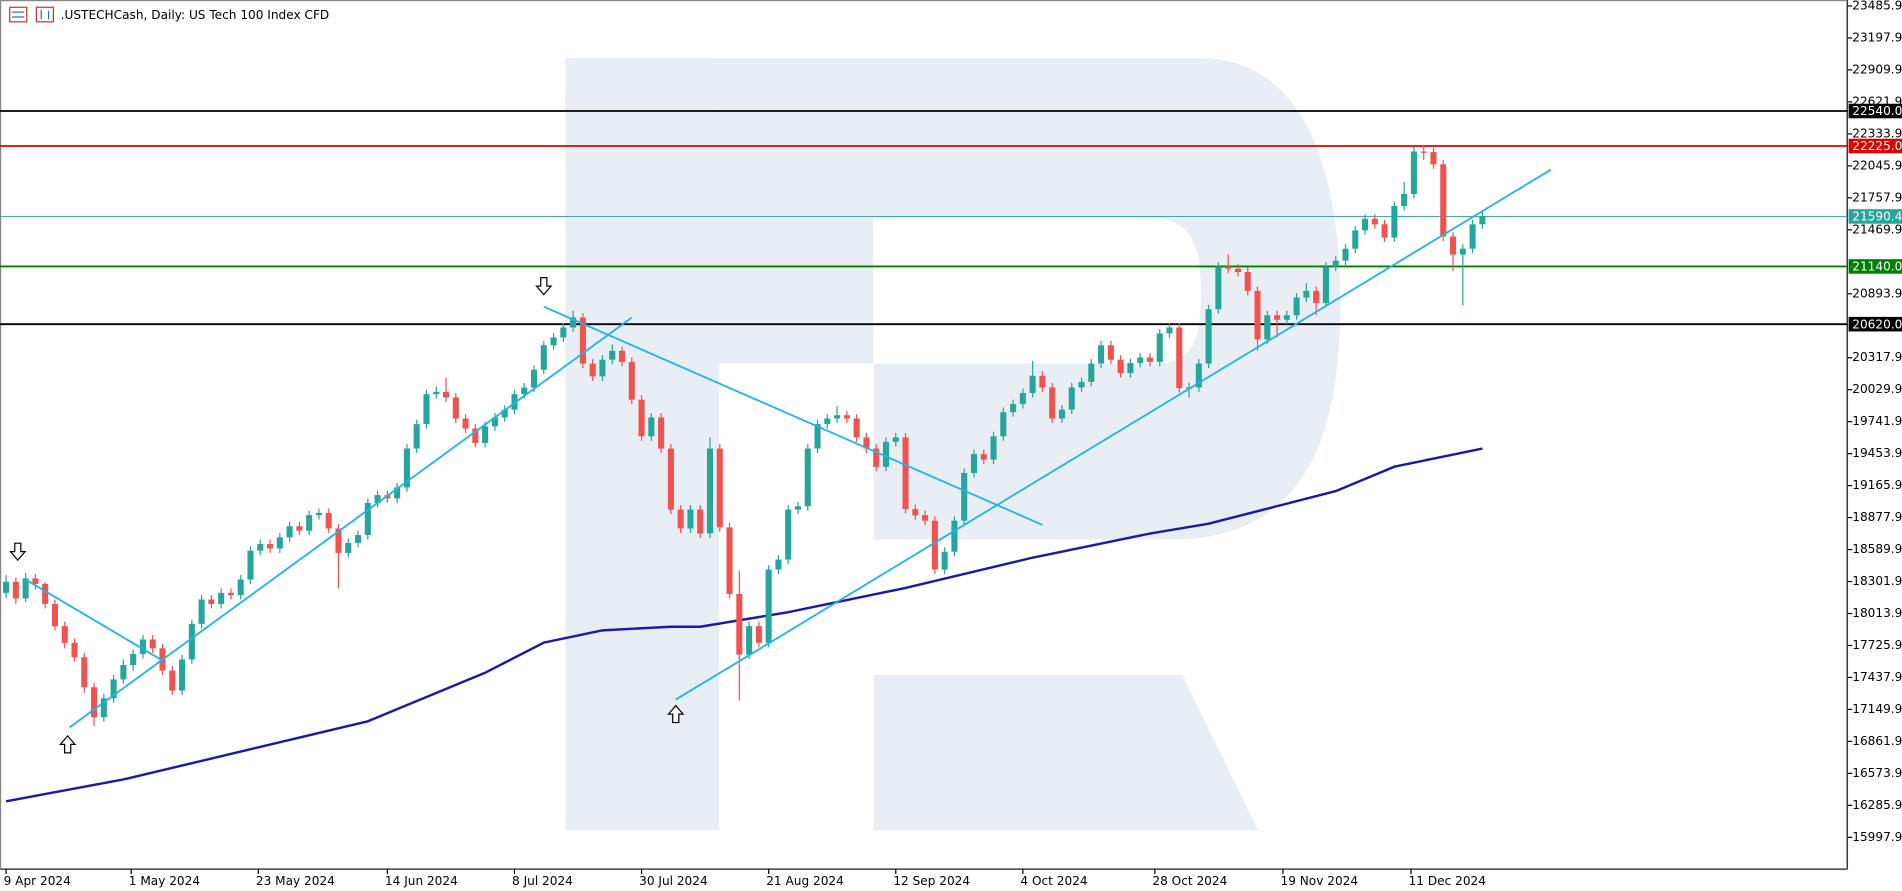  What do you see at coordinates (165, 881) in the screenshot?
I see `x-tick-label: 1 May 2024` at bounding box center [165, 881].